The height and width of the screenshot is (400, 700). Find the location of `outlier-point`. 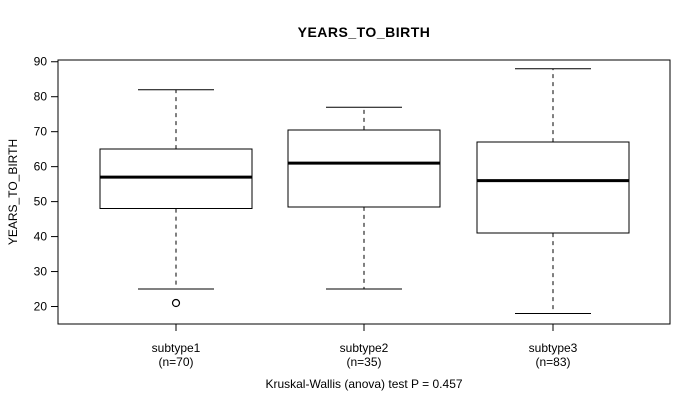

outlier-point is located at coordinates (176, 303).